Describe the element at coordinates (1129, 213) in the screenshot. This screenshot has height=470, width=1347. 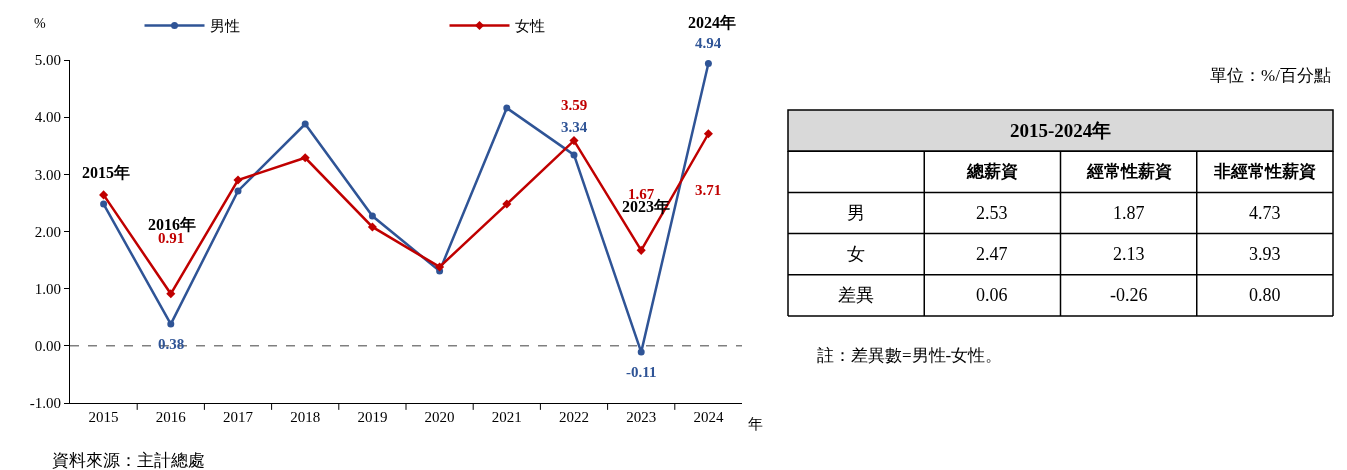
I see `data-label: 1.87` at that location.